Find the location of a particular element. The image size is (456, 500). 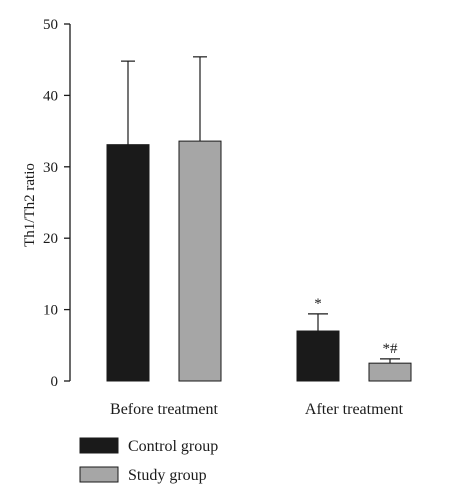

axes: 0 10 20 30 40 50 is located at coordinates (57, 203).